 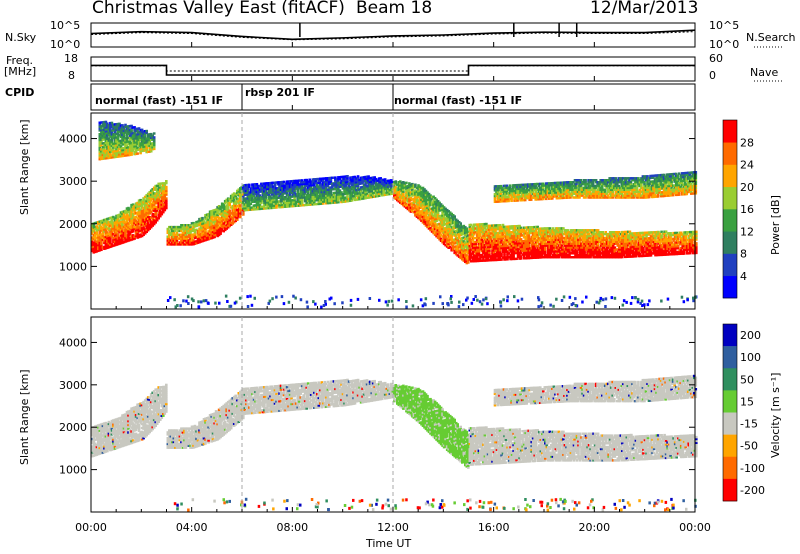 I want to click on colorbar-tick-velocity-5: -50, so click(x=749, y=446).